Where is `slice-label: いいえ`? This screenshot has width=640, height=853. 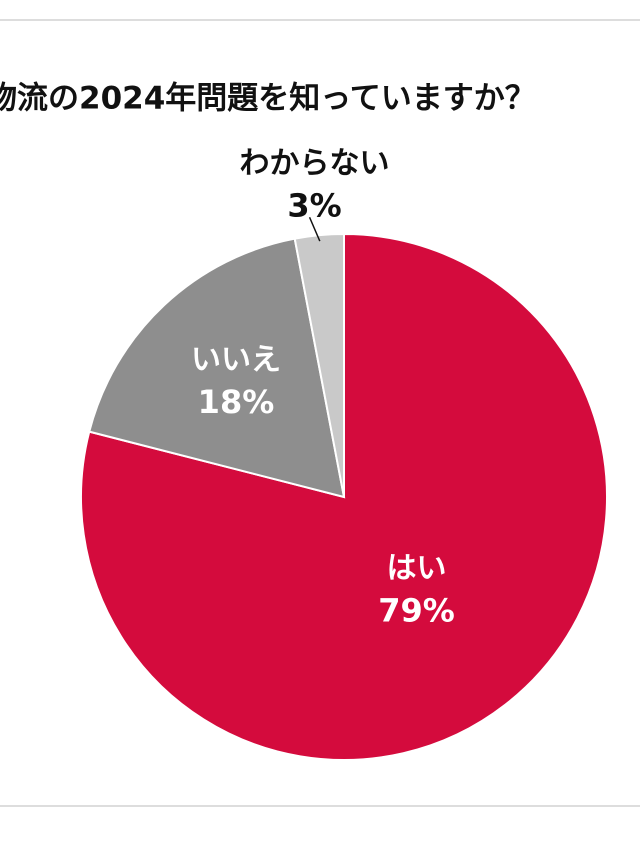
slice-label: いいえ is located at coordinates (236, 359).